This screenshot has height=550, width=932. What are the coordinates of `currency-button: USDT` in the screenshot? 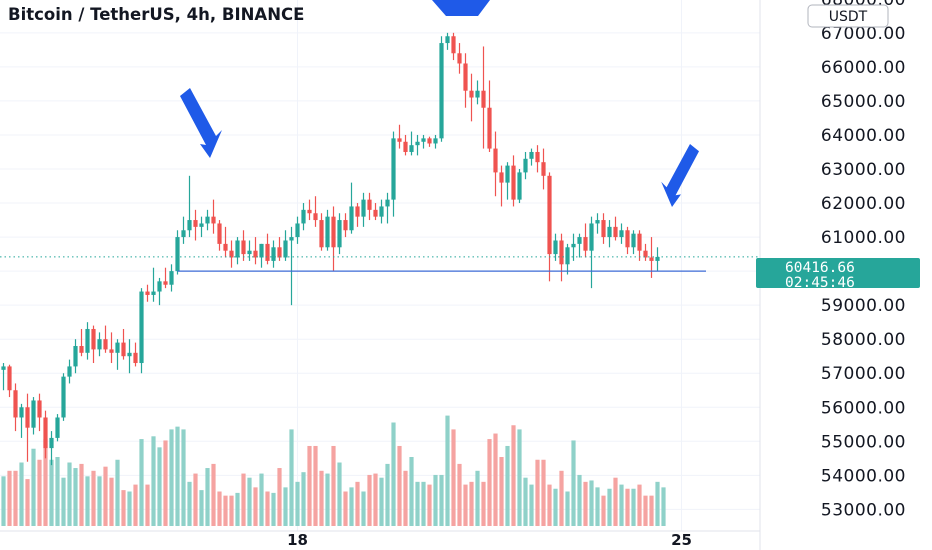 It's located at (848, 16).